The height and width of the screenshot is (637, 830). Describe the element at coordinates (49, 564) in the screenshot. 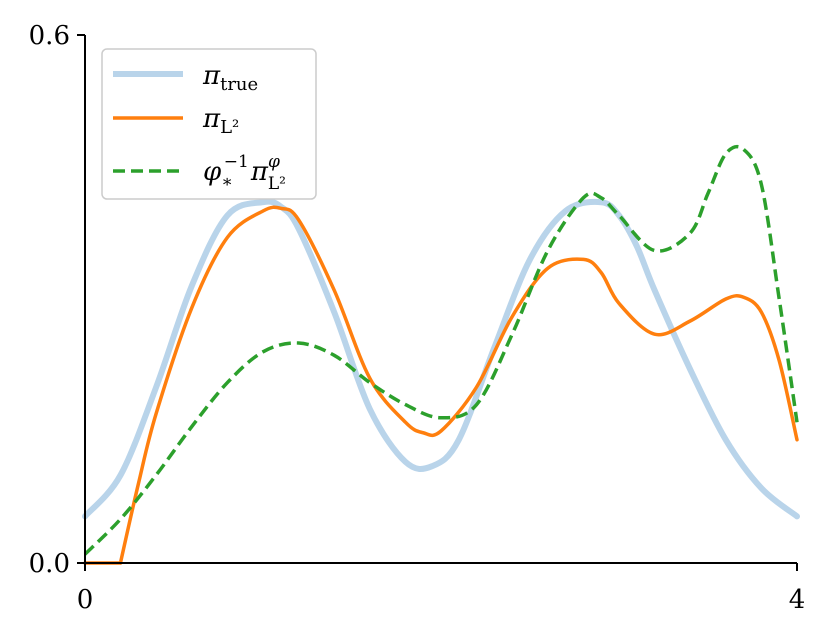

I see `y-tick-label-0: 0.0` at that location.